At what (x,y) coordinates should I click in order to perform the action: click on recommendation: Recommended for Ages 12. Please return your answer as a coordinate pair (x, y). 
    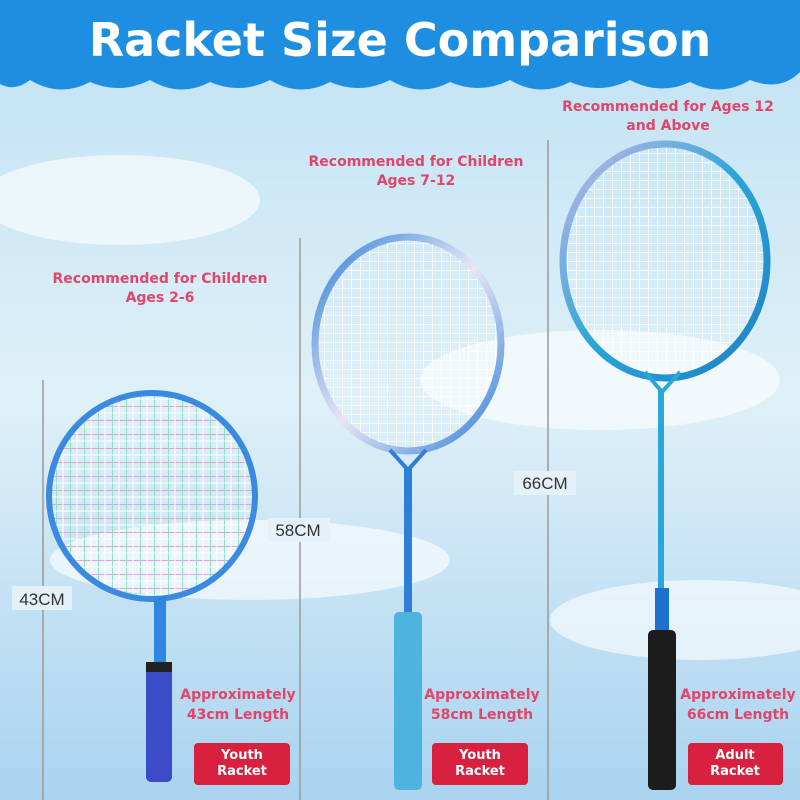
    Looking at the image, I should click on (668, 107).